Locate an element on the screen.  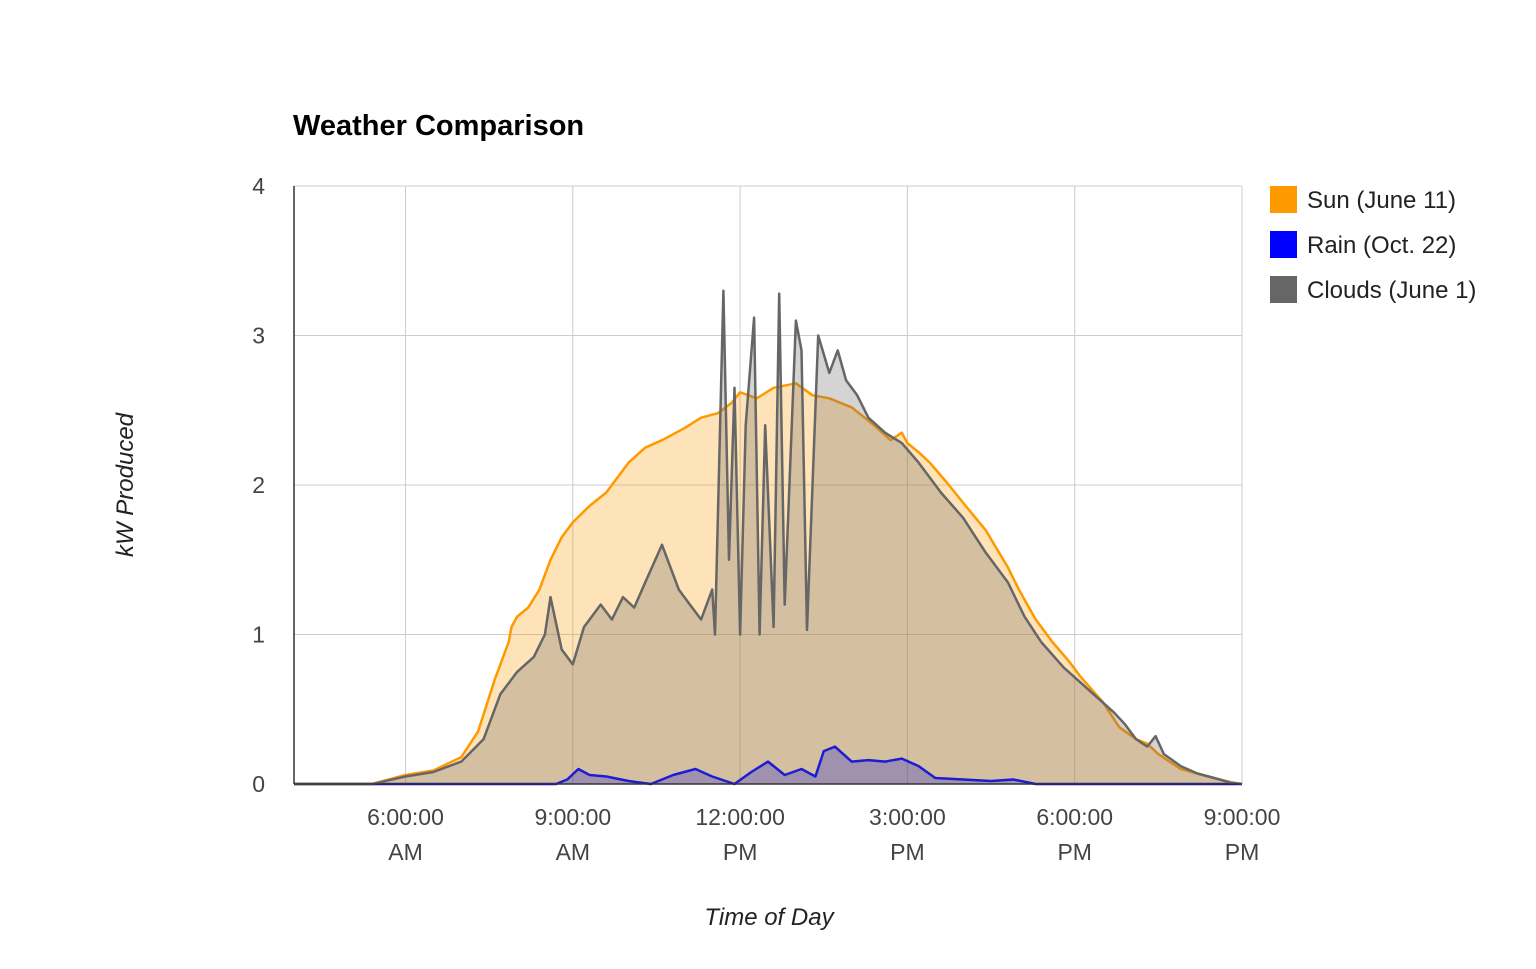
y-tick-label-0: 0 is located at coordinates (258, 784).